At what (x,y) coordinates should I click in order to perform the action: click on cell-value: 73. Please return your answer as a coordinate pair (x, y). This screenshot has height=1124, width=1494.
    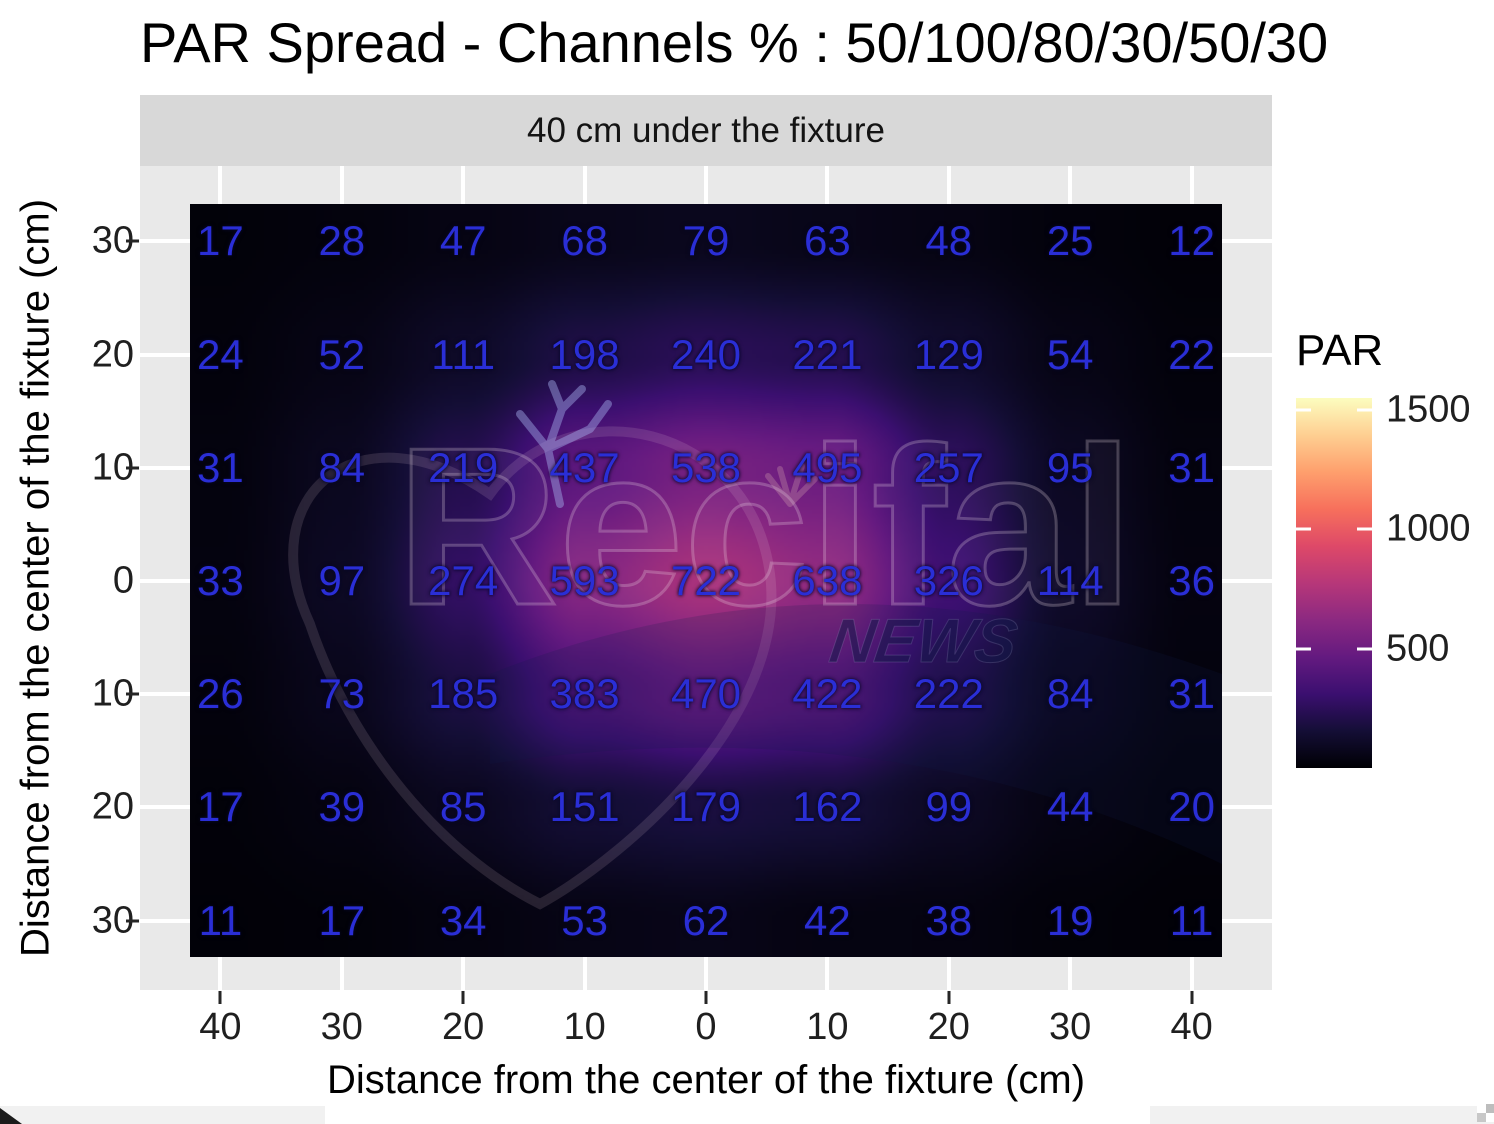
    Looking at the image, I should click on (342, 694).